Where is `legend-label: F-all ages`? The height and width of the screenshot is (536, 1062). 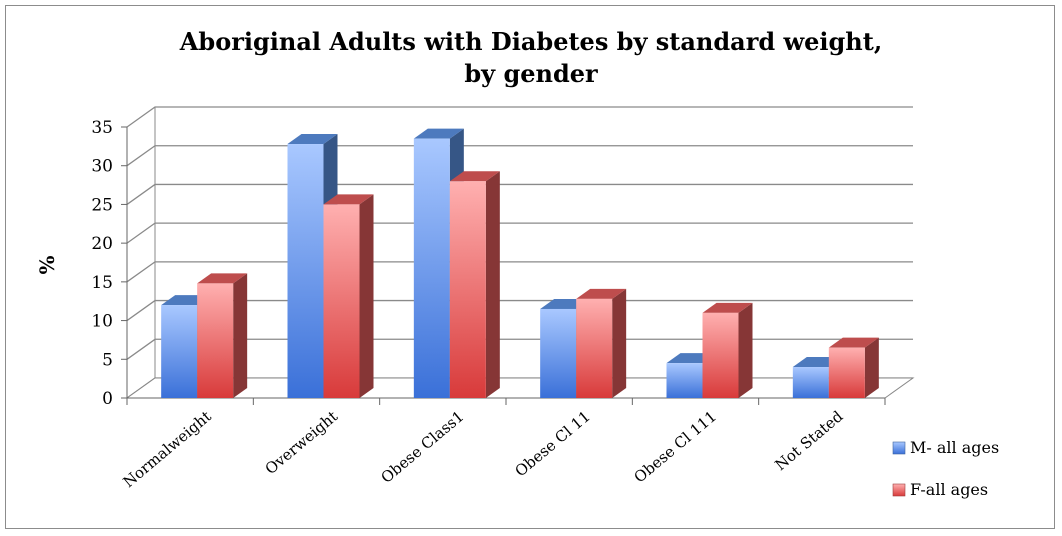 legend-label: F-all ages is located at coordinates (949, 489).